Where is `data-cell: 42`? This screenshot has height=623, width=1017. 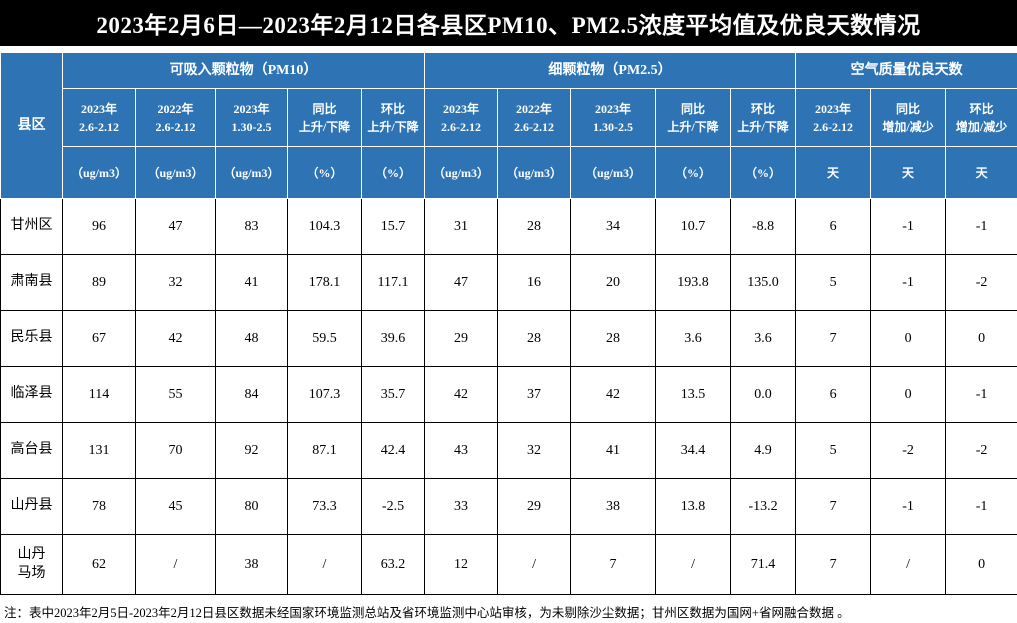 data-cell: 42 is located at coordinates (461, 394).